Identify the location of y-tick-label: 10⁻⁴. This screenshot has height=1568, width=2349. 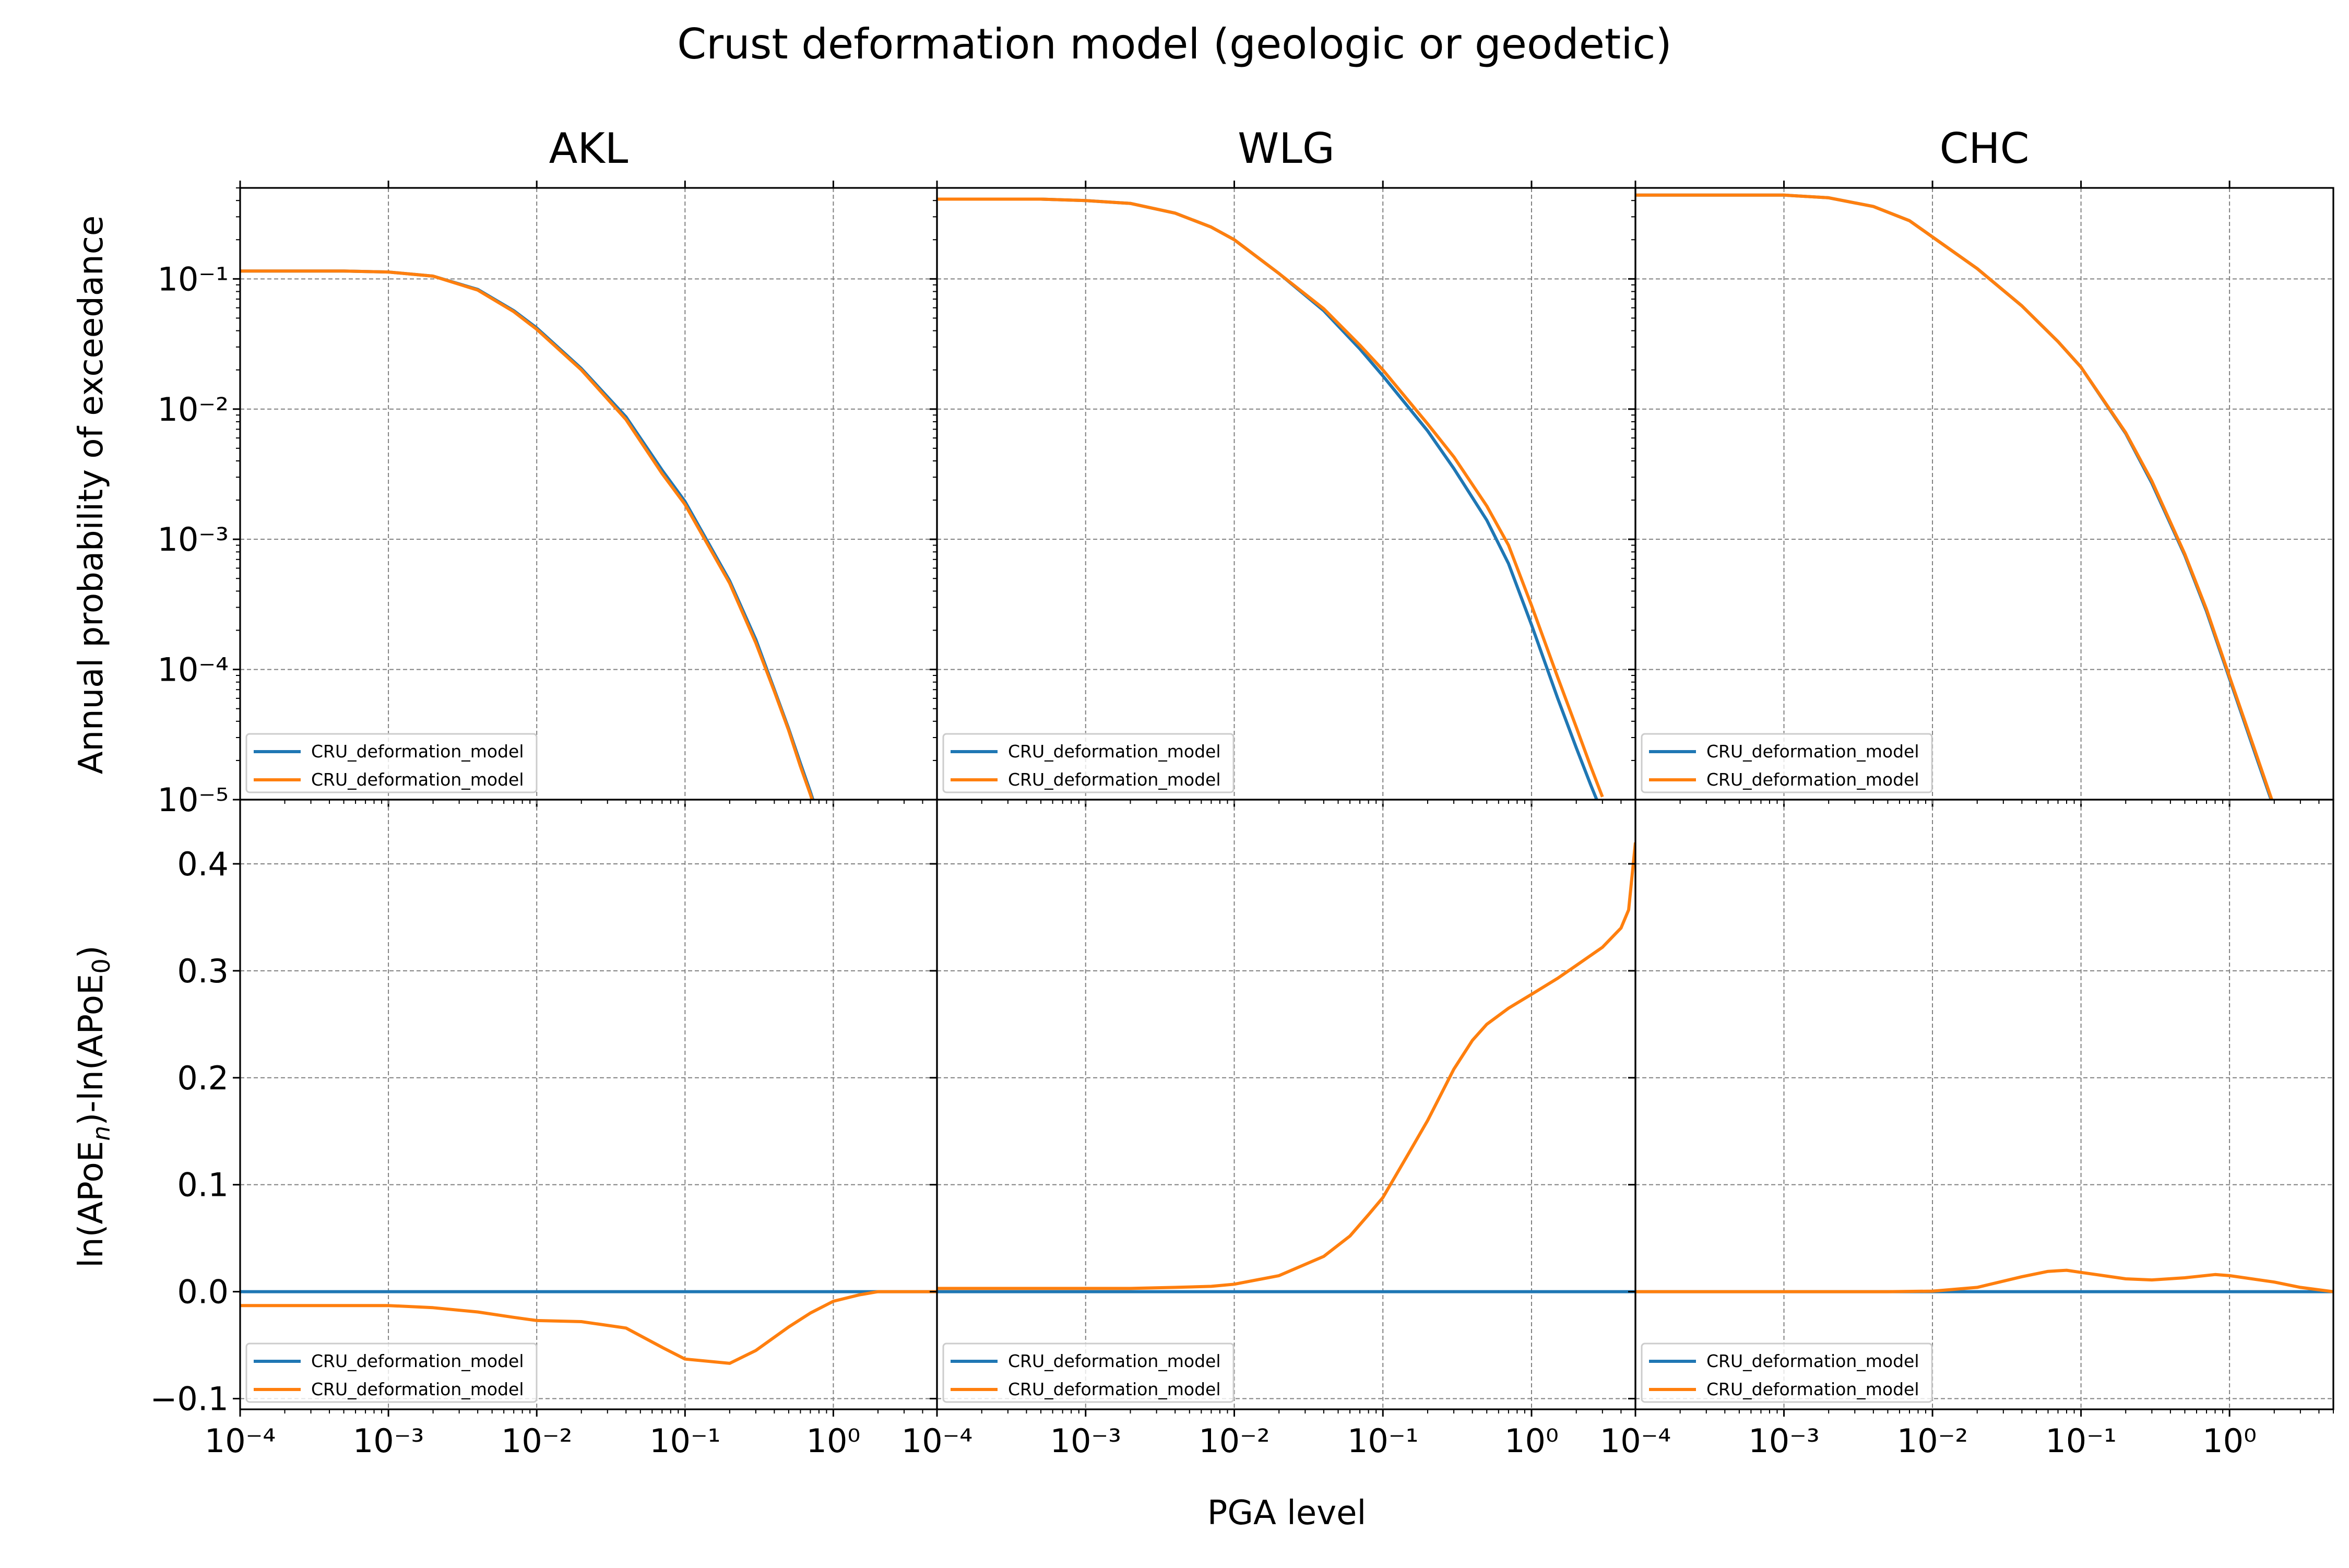
(193, 670).